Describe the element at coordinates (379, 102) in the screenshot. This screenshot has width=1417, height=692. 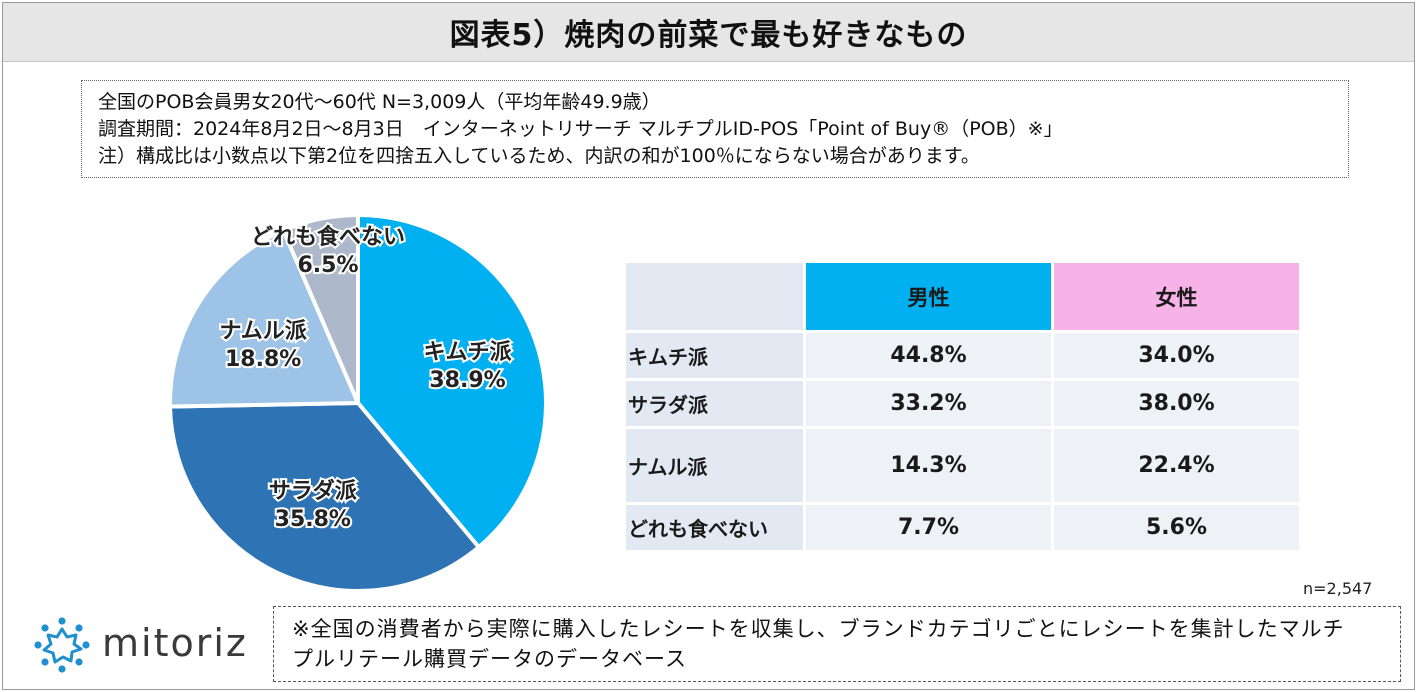
I see `survey-info-line-1: 全国のPOB会員男女20代～60代 N=3,009人（平均年齢49.9歳）` at that location.